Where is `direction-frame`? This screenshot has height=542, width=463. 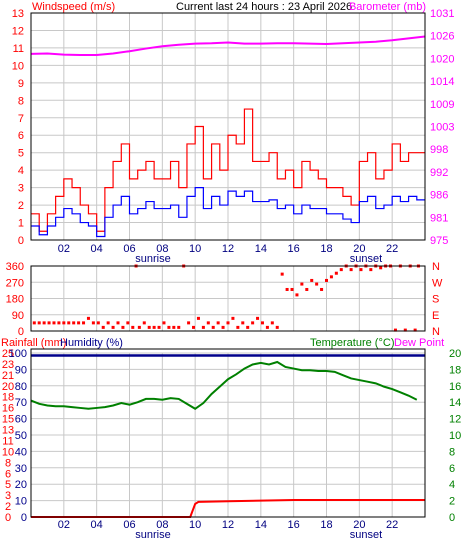
direction-frame is located at coordinates (228, 298).